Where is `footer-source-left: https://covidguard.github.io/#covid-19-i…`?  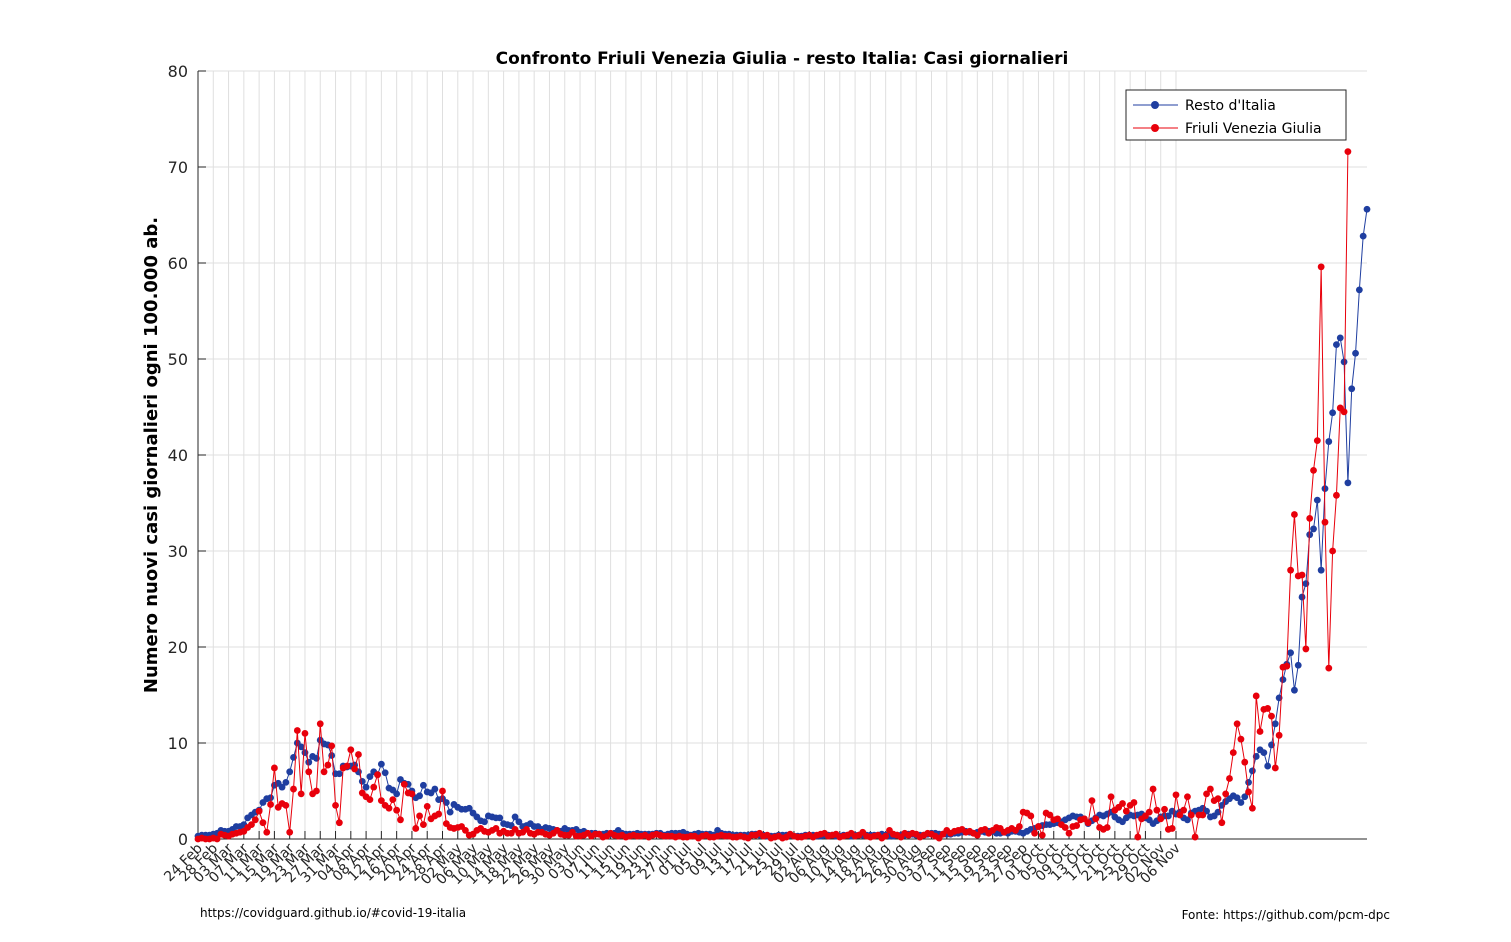 footer-source-left: https://covidguard.github.io/#covid-19-i… is located at coordinates (333, 913).